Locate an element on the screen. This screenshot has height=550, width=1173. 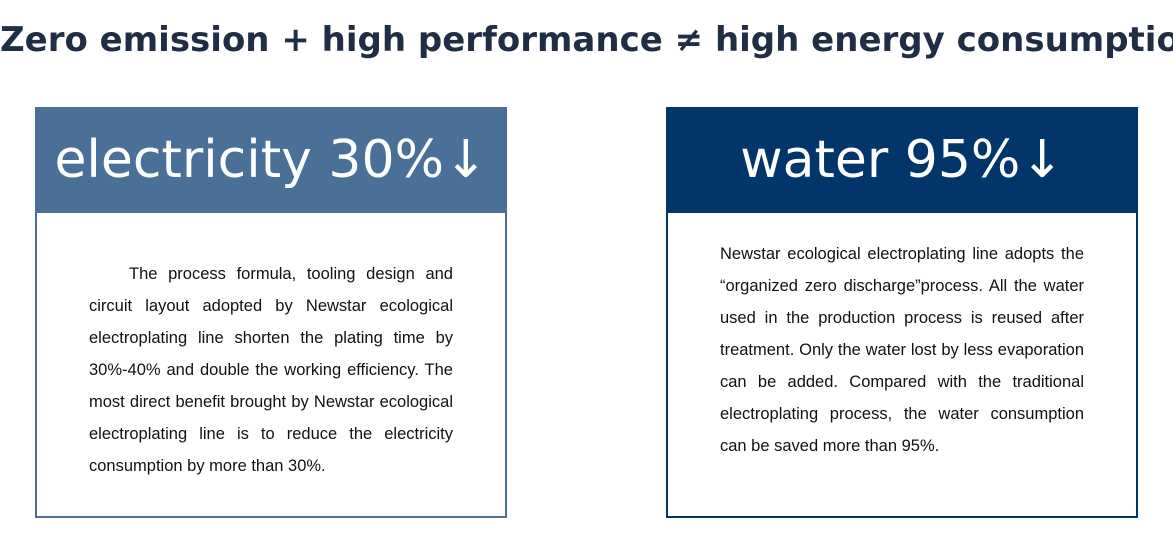
card-heading: water 95%↓ is located at coordinates (902, 160).